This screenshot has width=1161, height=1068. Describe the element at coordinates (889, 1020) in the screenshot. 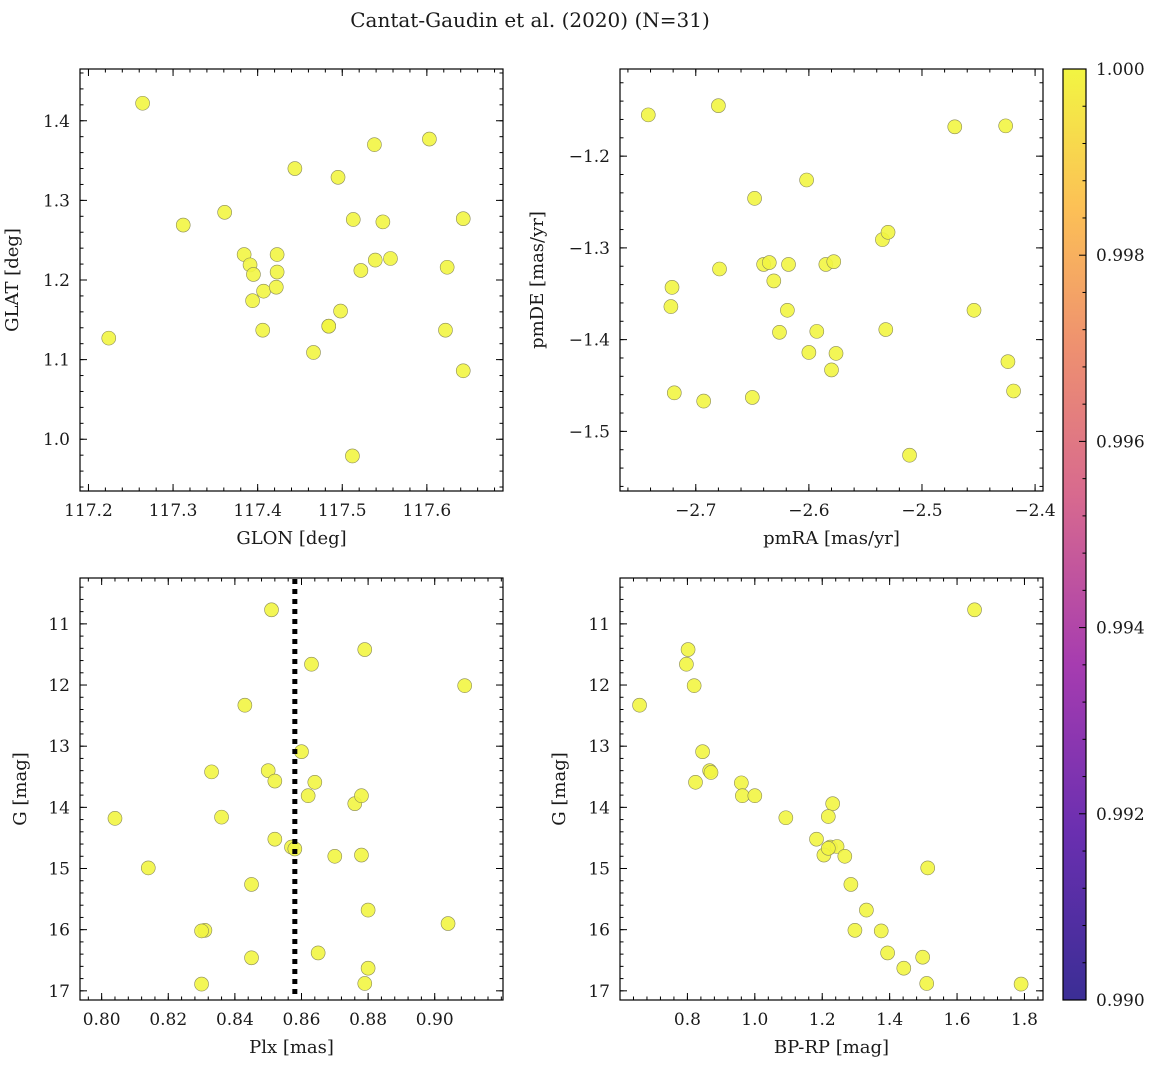

I see `x-tick-label: 1.4` at that location.